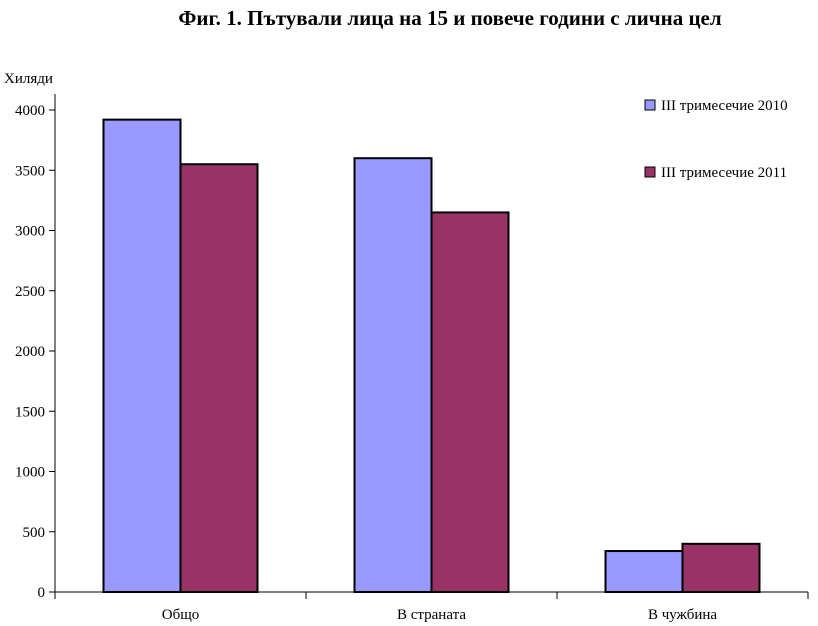 The width and height of the screenshot is (818, 626). I want to click on y-tick-label: 4000, so click(30, 111).